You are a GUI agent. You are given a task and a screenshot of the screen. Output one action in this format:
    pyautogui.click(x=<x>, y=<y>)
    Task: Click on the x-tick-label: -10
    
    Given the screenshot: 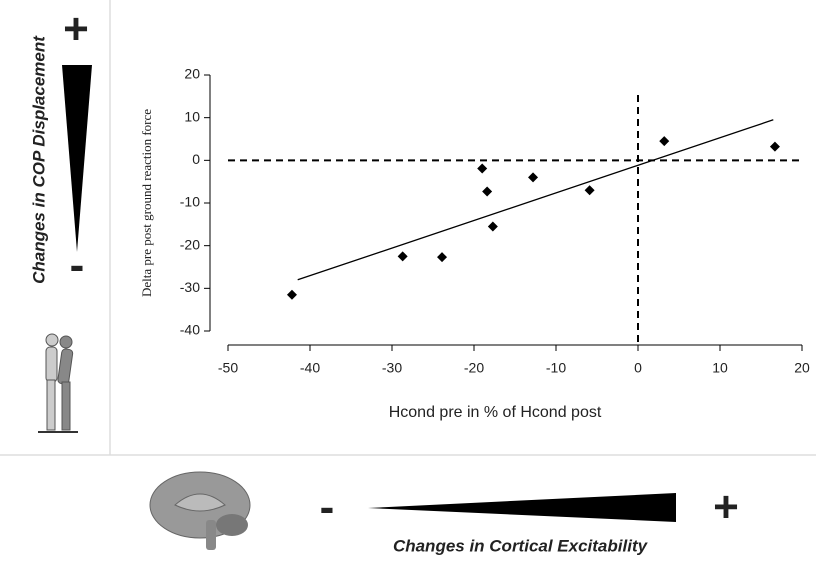 What is the action you would take?
    pyautogui.click(x=556, y=368)
    